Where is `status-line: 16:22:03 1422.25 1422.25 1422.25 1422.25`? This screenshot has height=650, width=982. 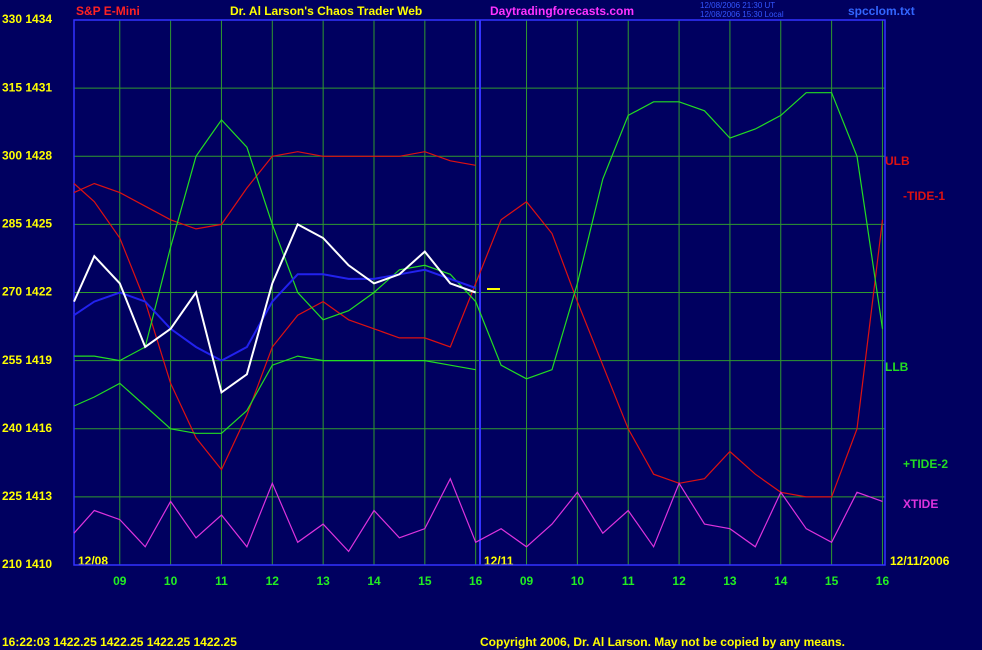
status-line: 16:22:03 1422.25 1422.25 1422.25 1422.25 is located at coordinates (119, 642).